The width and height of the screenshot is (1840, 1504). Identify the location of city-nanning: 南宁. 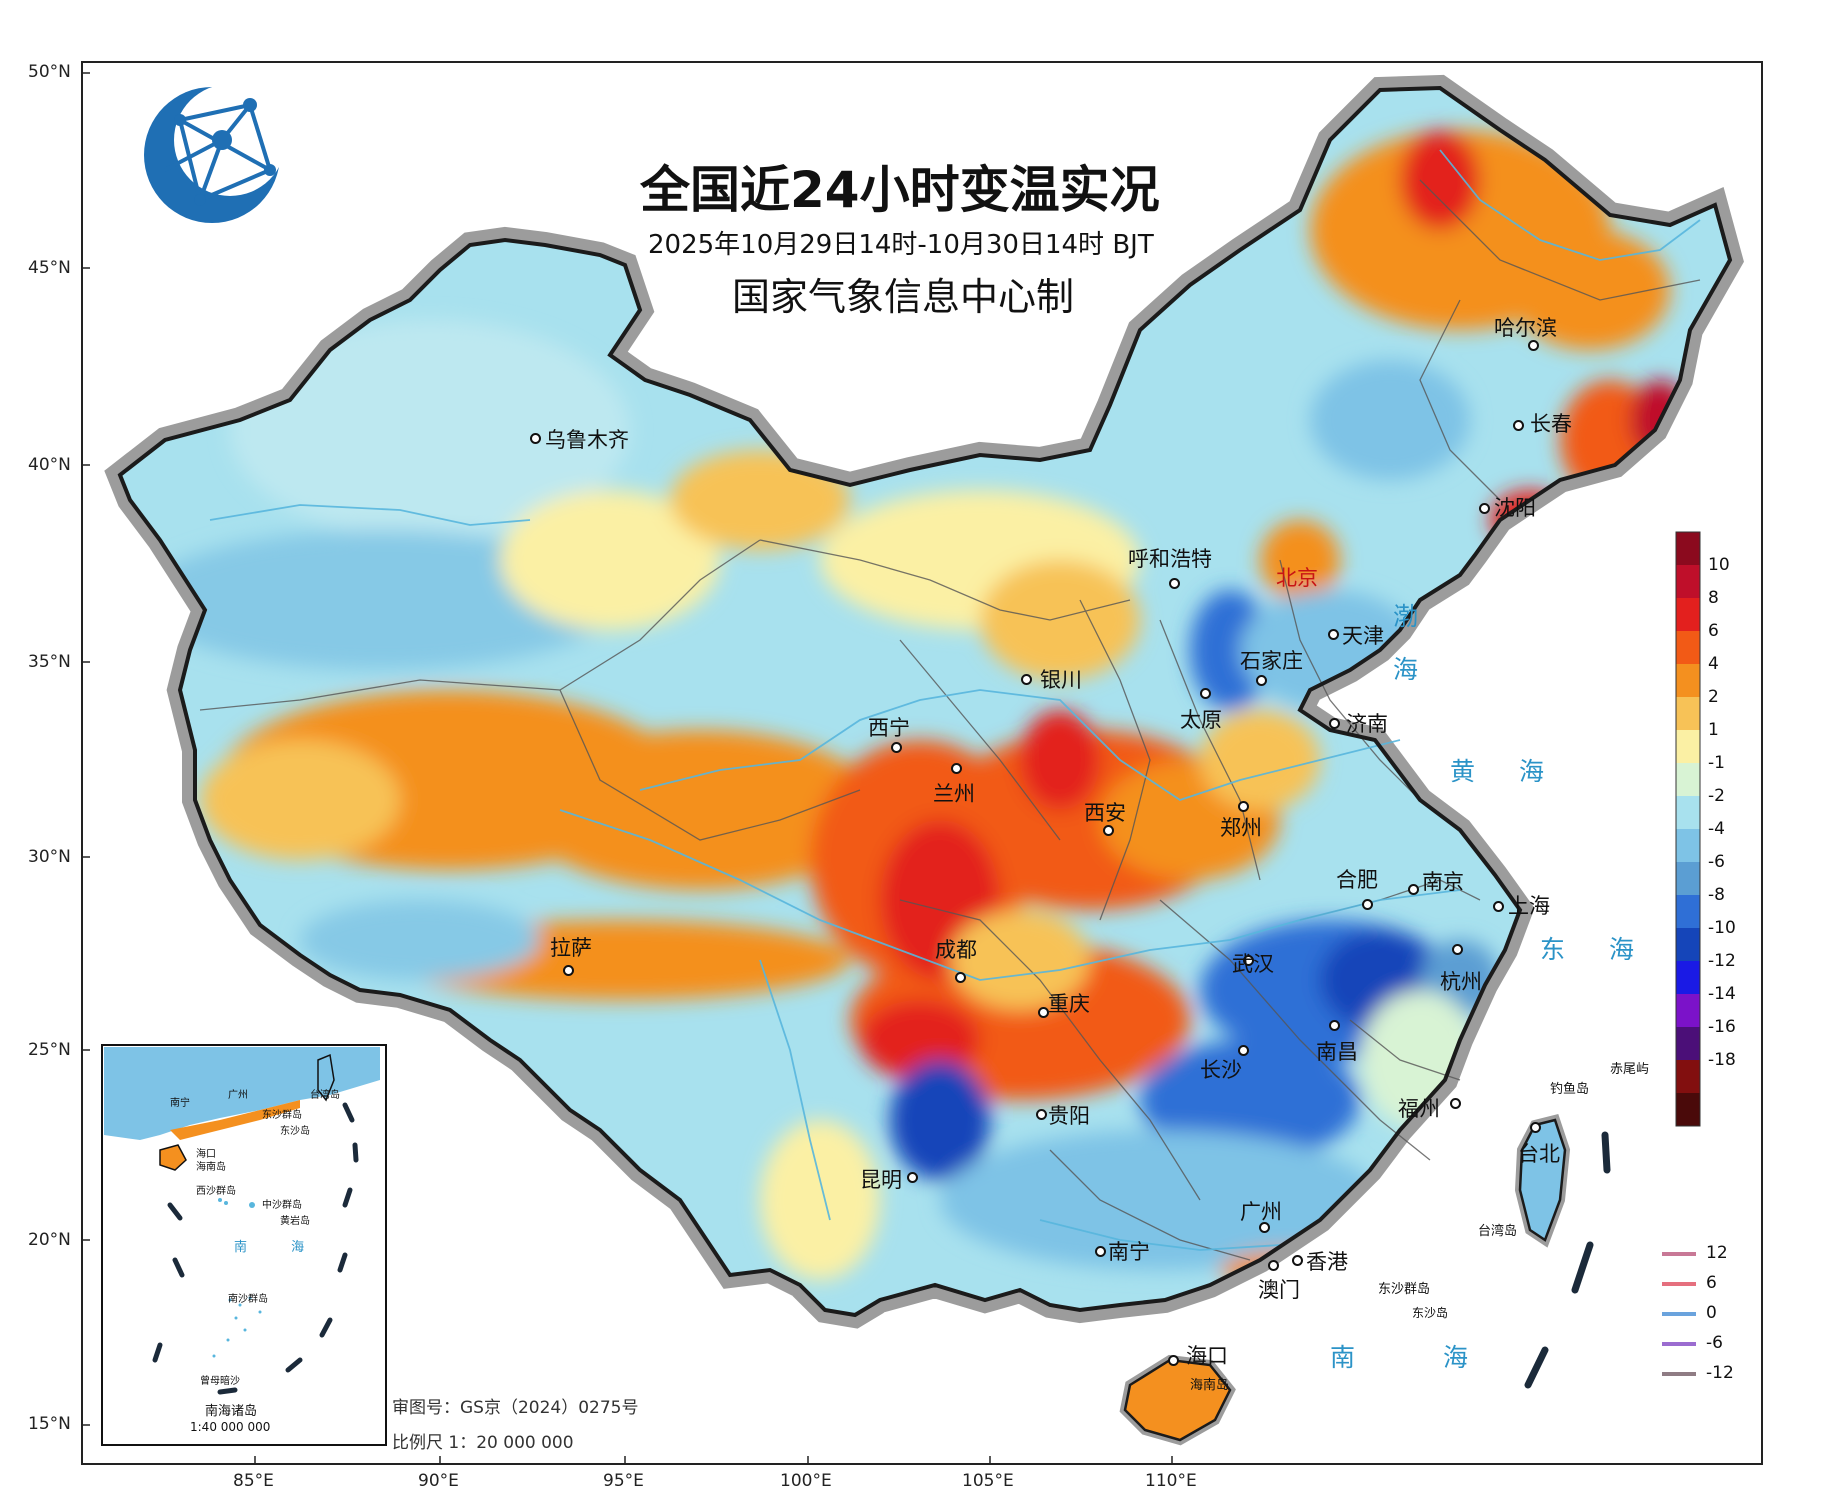
(1129, 1252).